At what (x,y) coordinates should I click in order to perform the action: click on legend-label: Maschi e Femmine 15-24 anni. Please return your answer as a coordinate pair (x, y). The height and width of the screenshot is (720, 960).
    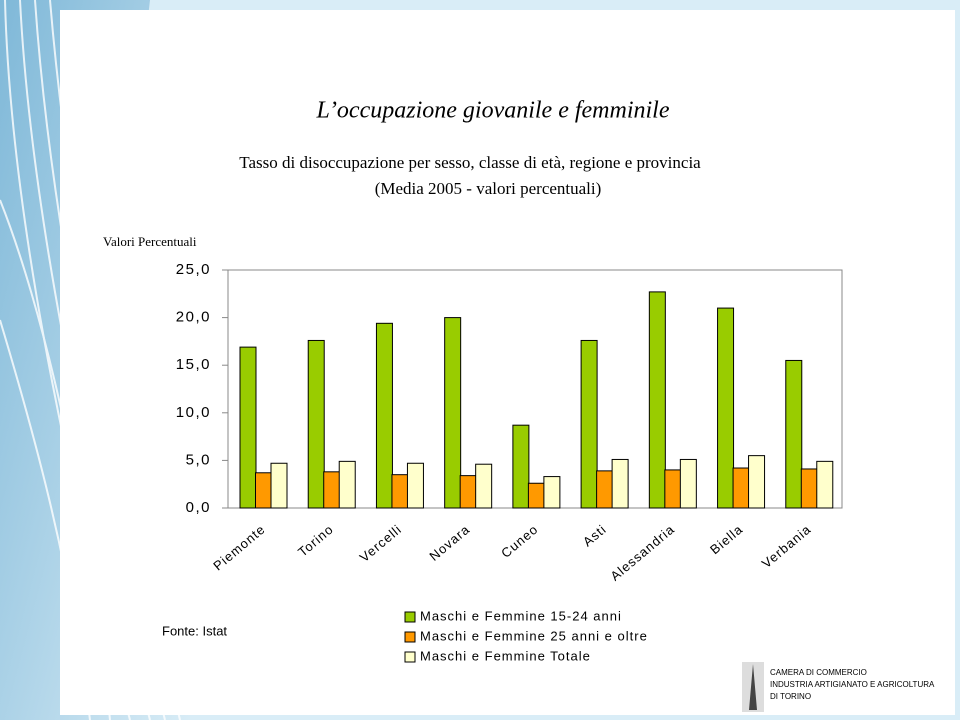
    Looking at the image, I should click on (521, 615).